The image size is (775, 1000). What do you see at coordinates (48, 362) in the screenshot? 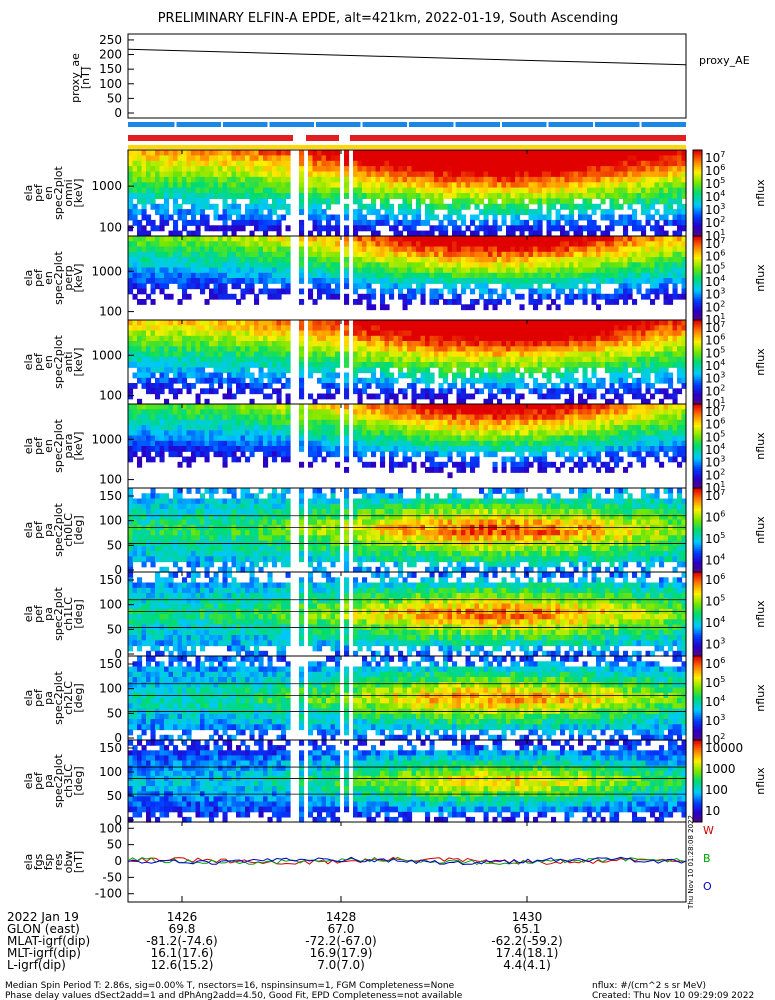
I see `y-label-line: en` at bounding box center [48, 362].